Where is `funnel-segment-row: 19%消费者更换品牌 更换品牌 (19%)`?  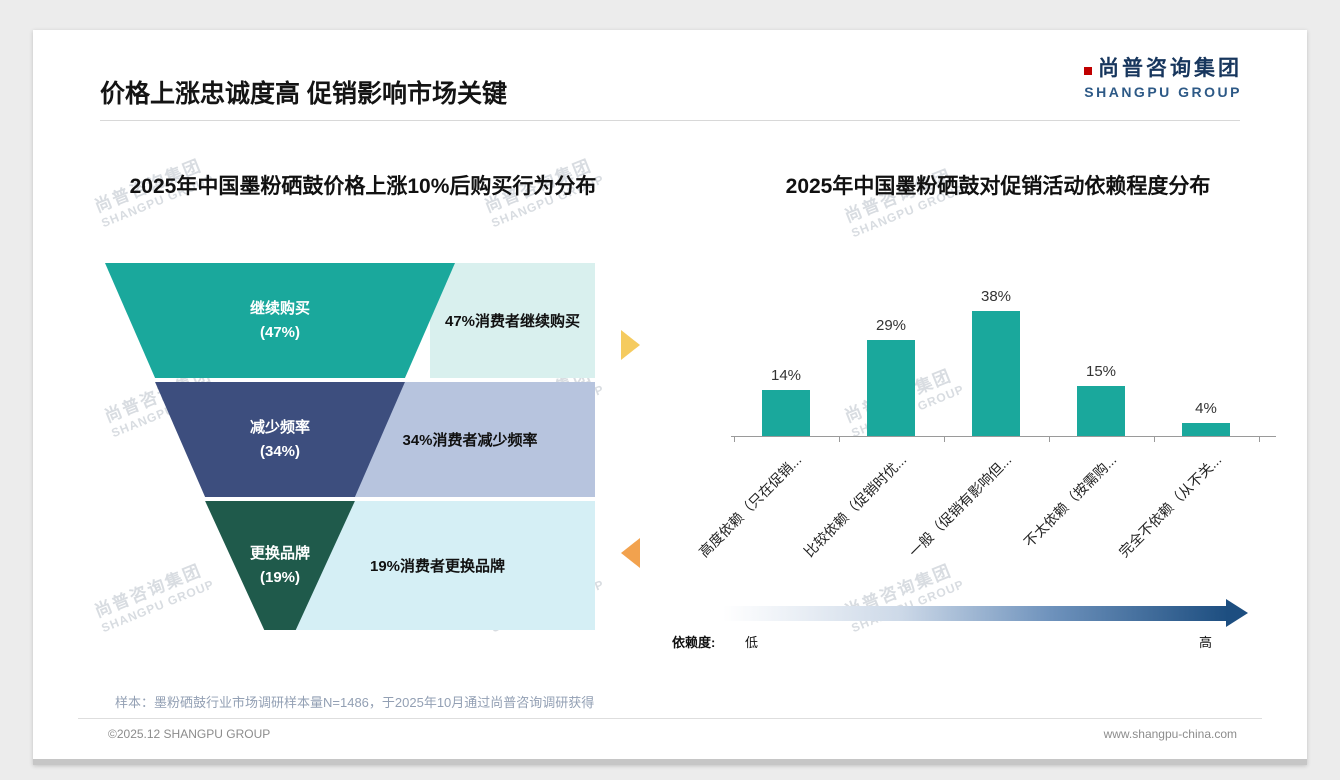 funnel-segment-row: 19%消费者更换品牌 更换品牌 (19%) is located at coordinates (350, 565).